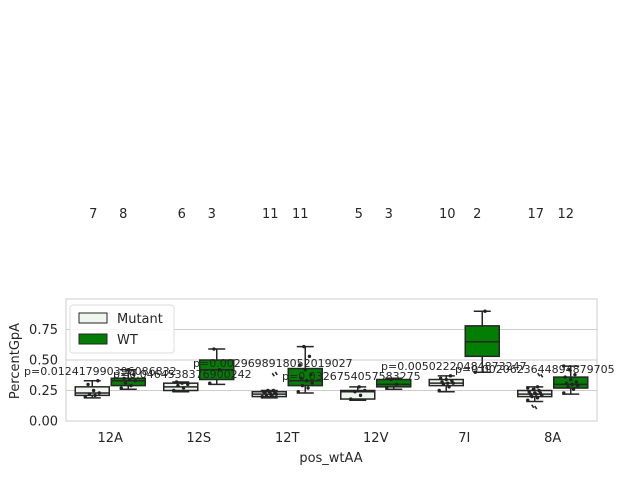  What do you see at coordinates (482, 341) in the screenshot?
I see `box-wt-7I` at bounding box center [482, 341].